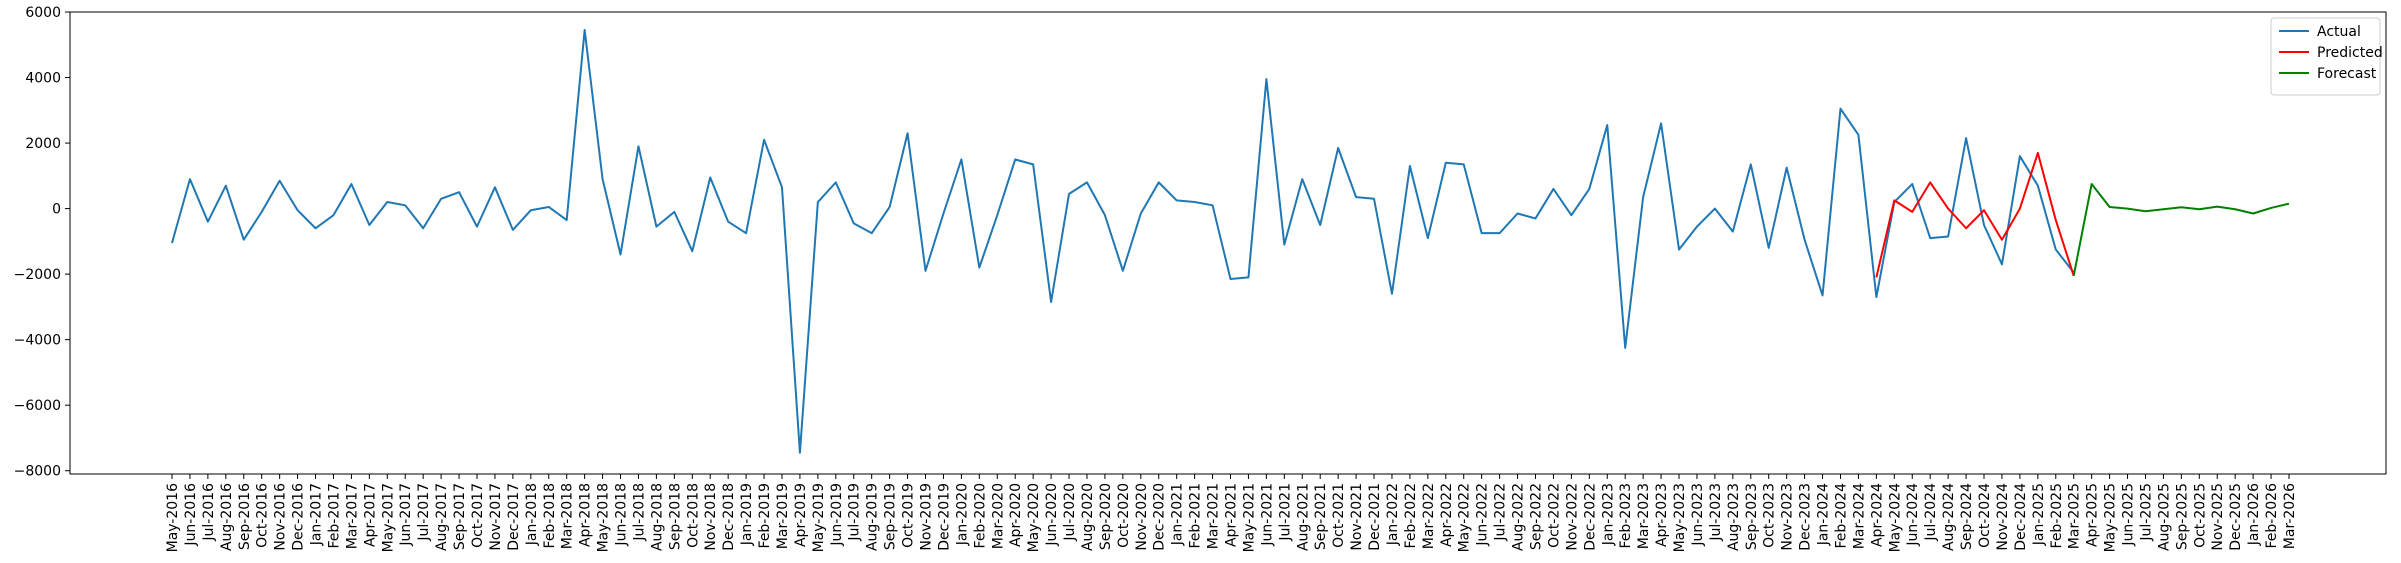 The image size is (2401, 563). Describe the element at coordinates (1626, 515) in the screenshot. I see `x-tick-label: Feb-2023` at that location.